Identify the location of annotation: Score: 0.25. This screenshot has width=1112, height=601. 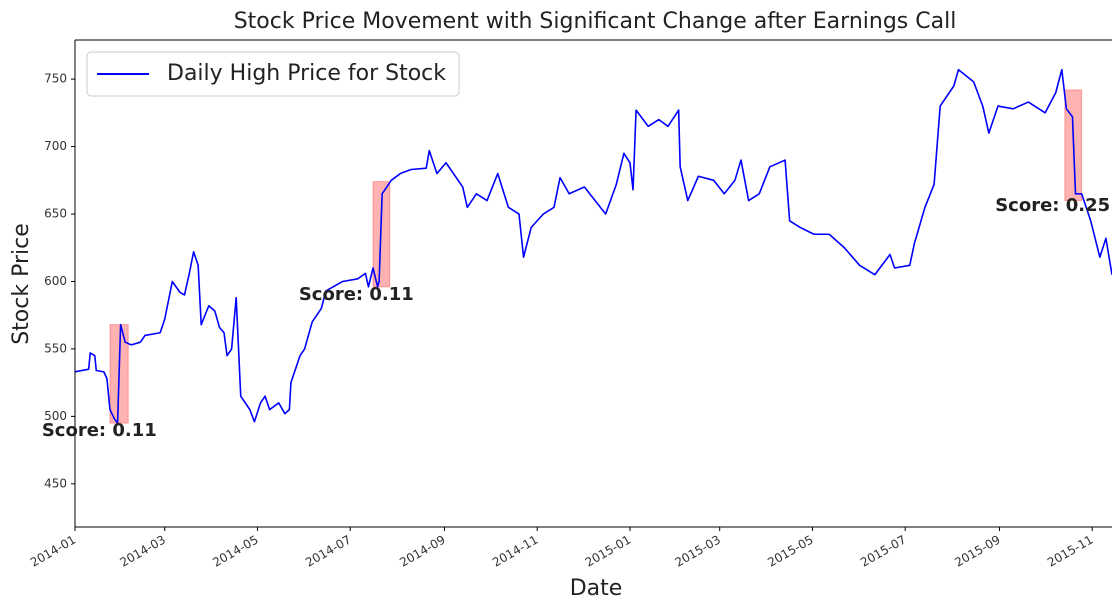
(1052, 205).